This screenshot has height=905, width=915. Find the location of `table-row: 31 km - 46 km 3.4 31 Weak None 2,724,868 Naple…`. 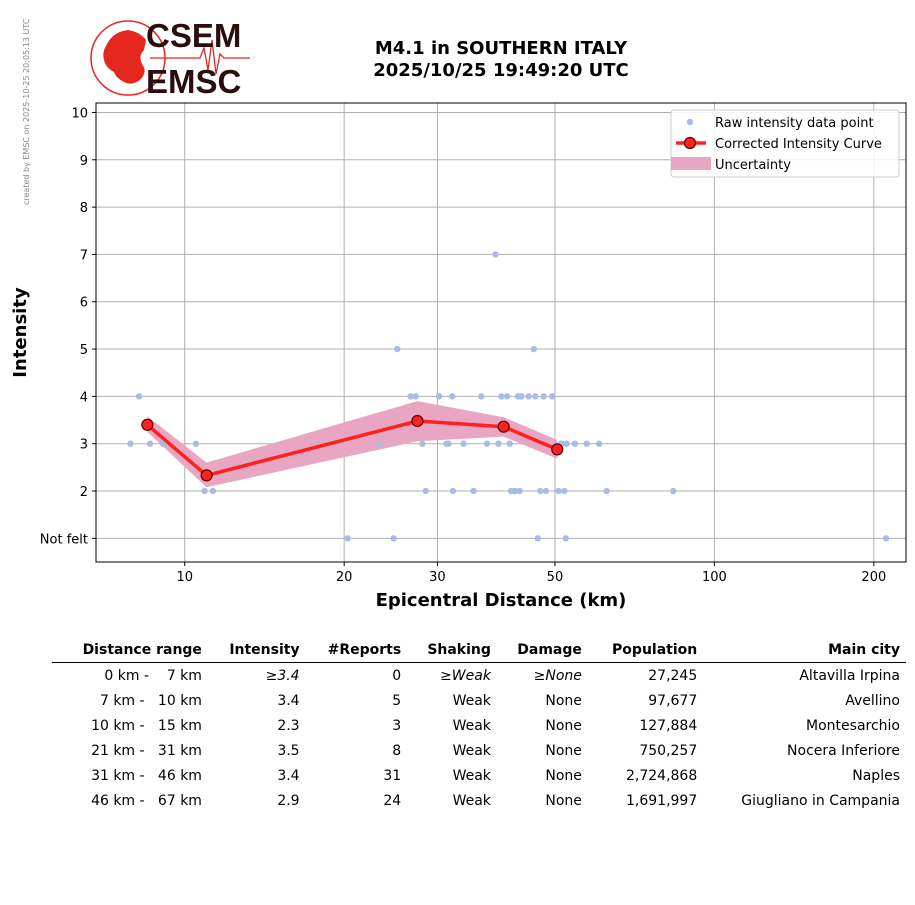

table-row: 31 km - 46 km 3.4 31 Weak None 2,724,868 Naple… is located at coordinates (479, 775).